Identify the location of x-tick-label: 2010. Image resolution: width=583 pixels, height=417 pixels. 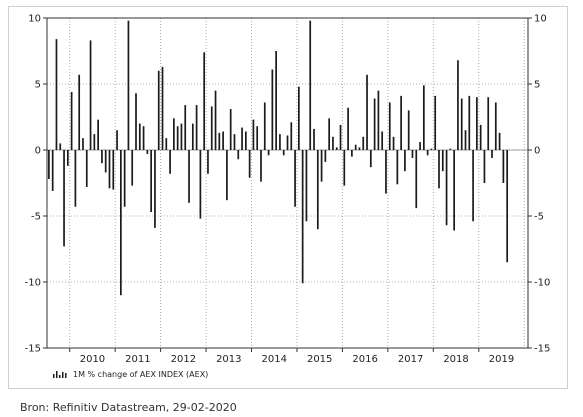
(92, 359).